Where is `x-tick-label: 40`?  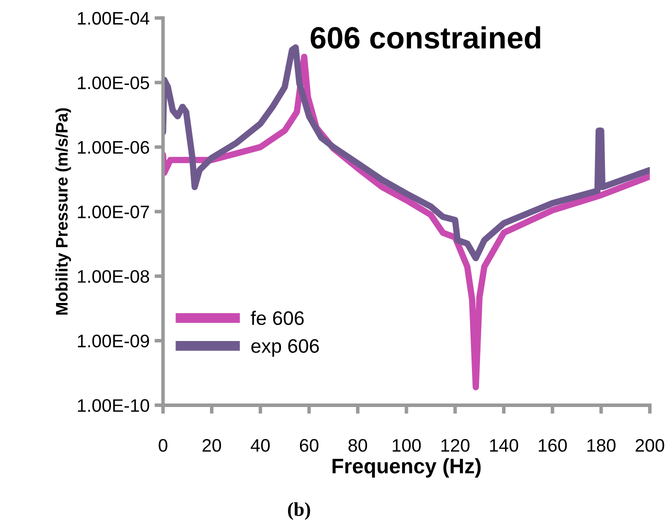 x-tick-label: 40 is located at coordinates (260, 445).